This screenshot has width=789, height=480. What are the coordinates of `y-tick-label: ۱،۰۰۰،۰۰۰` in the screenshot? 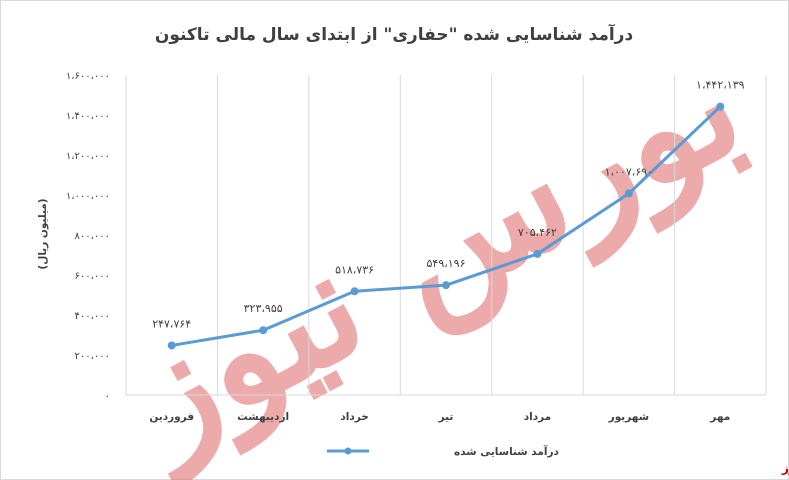 It's located at (88, 196).